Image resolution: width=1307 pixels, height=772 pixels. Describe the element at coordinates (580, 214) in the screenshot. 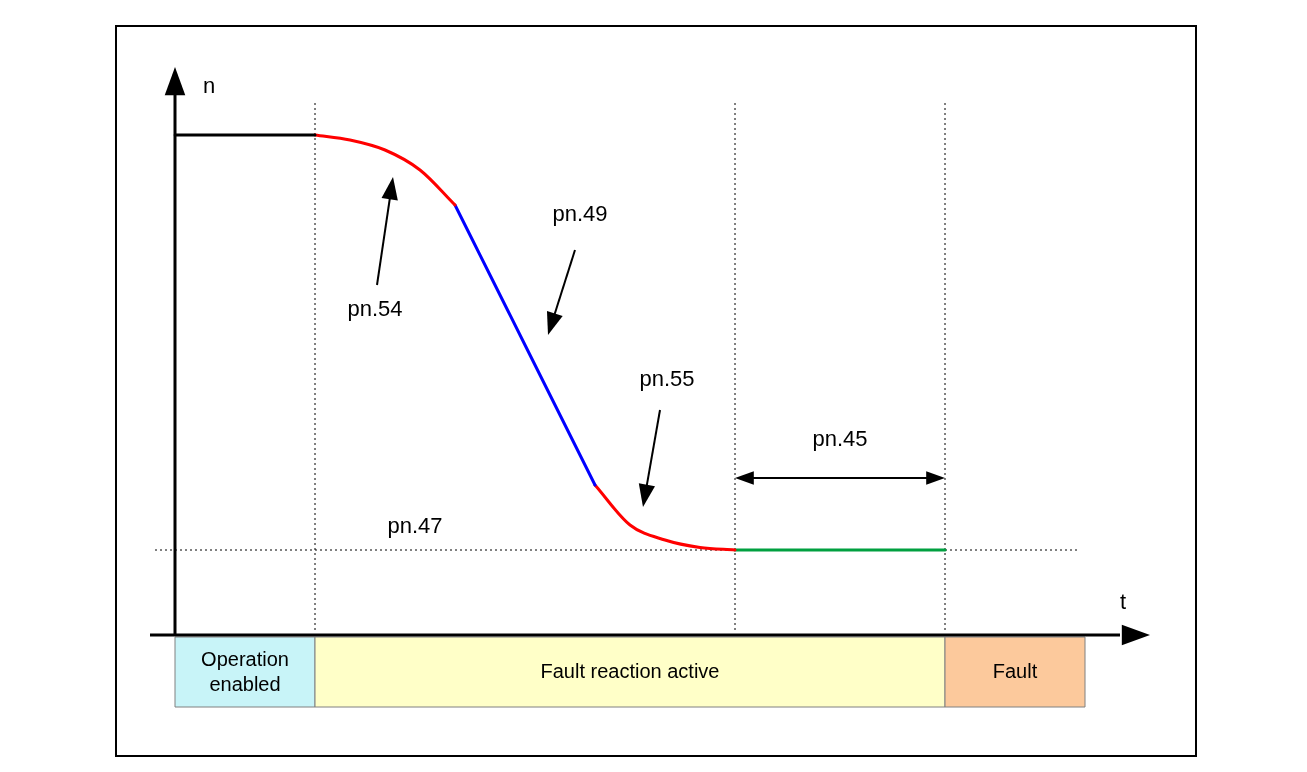

I see `annotation: pn.49` at that location.